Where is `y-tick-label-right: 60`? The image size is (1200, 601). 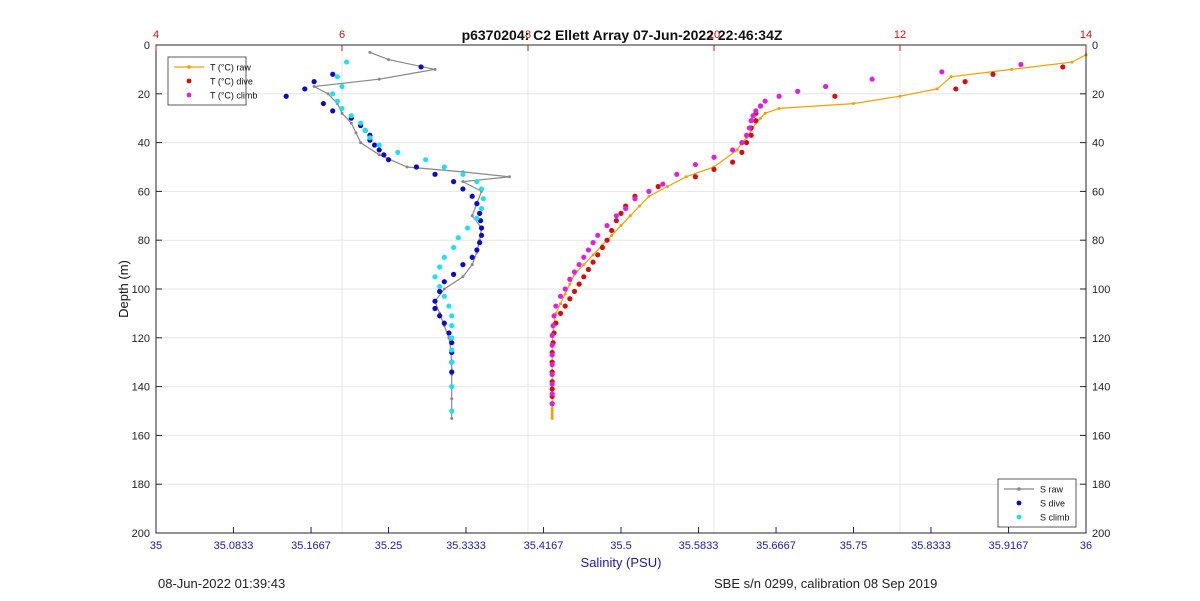 y-tick-label-right: 60 is located at coordinates (1098, 192).